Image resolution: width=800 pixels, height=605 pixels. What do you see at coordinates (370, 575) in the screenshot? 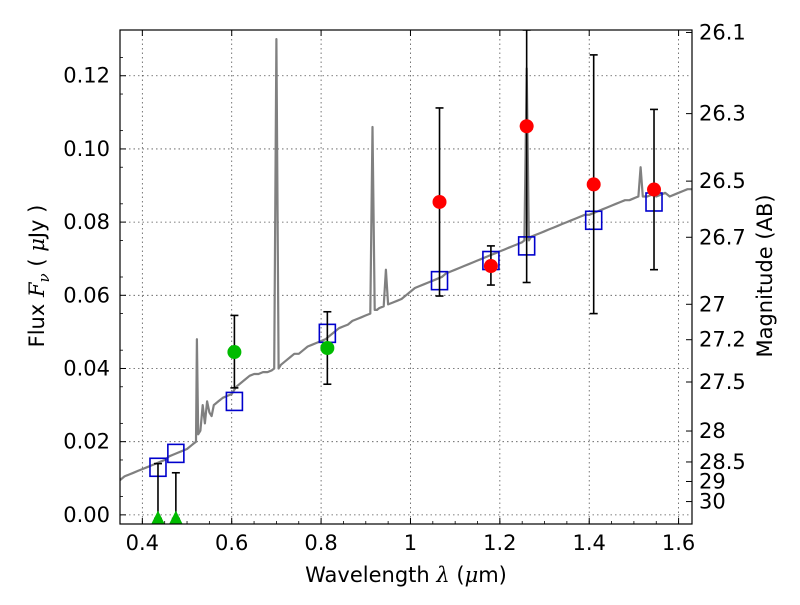
I see `x-axis-label-prefix: Wavelength` at bounding box center [370, 575].